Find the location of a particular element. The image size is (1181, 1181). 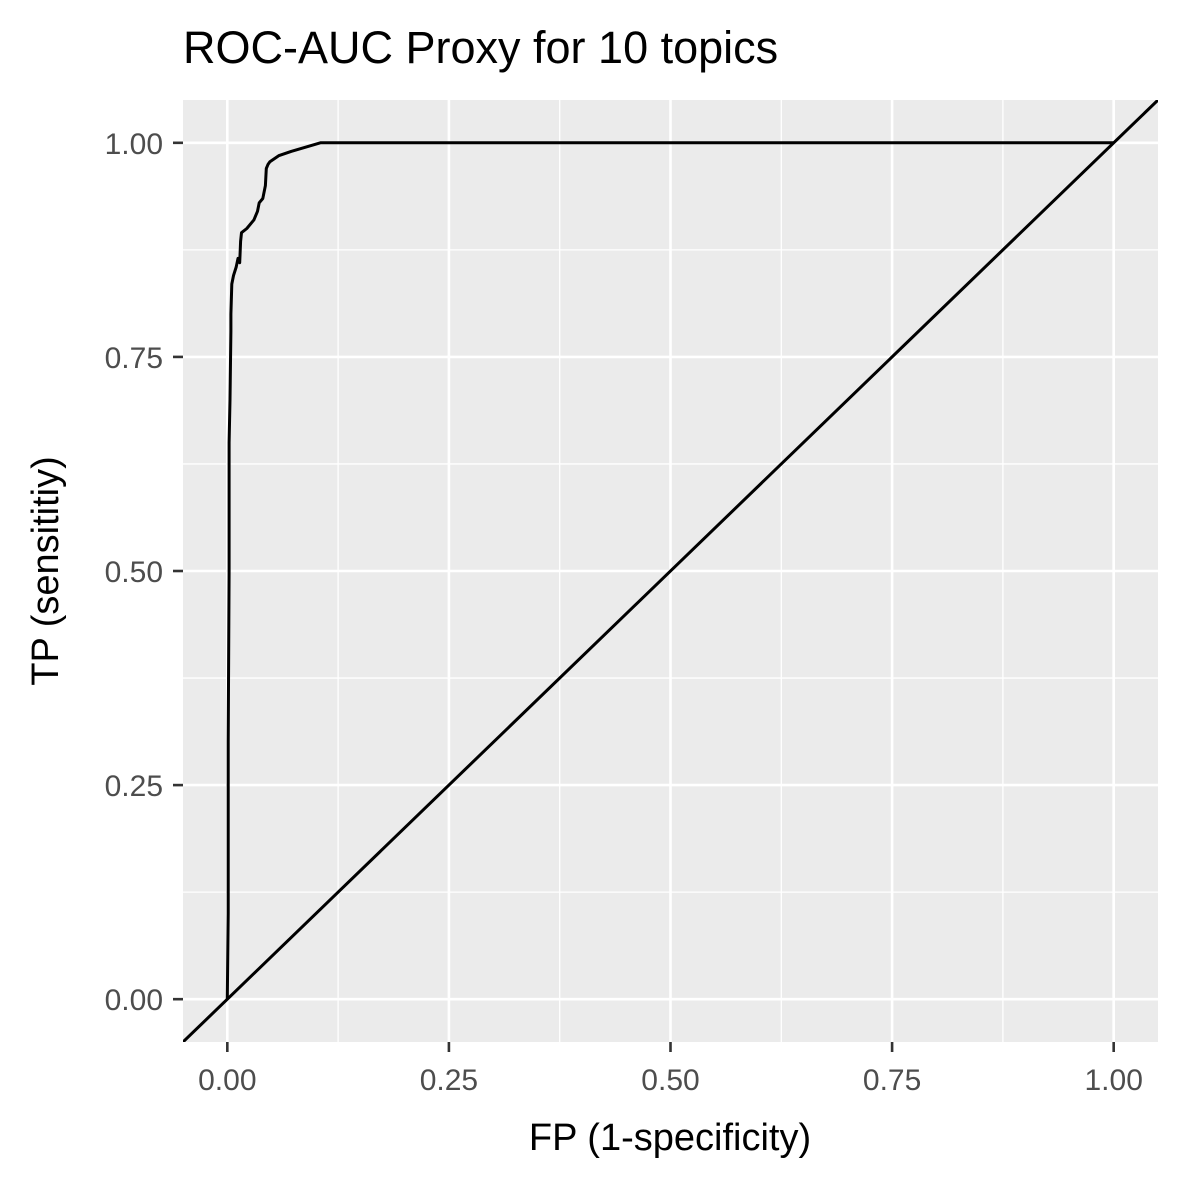

x-tick-label: 0.50 is located at coordinates (670, 1080).